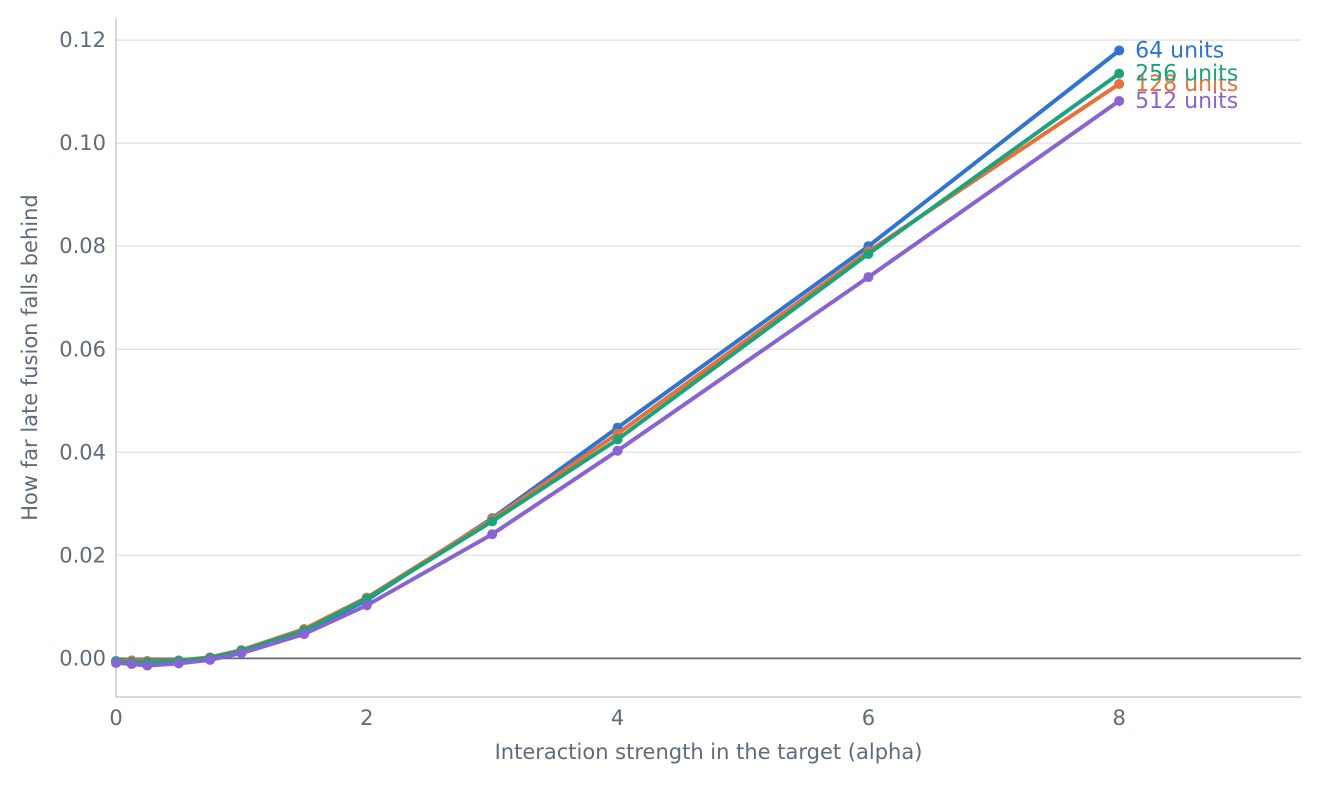 The height and width of the screenshot is (785, 1320). I want to click on y-tick-label: 0.10, so click(82, 143).